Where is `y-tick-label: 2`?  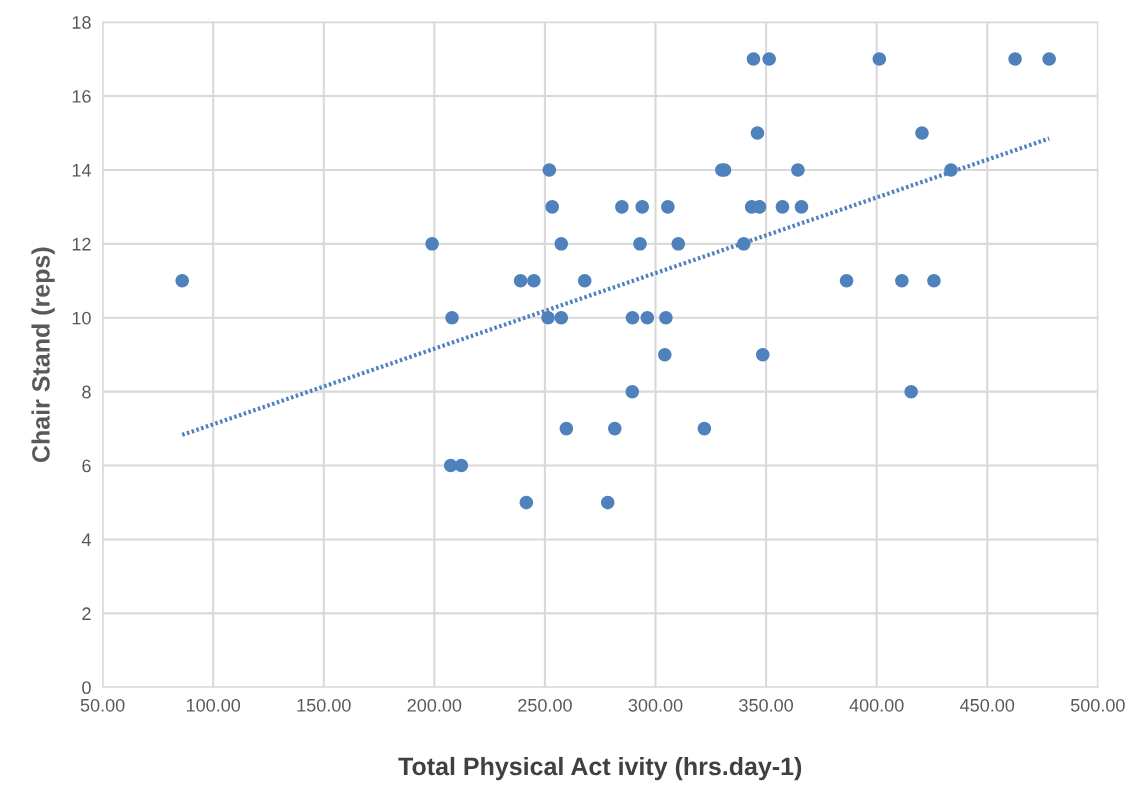
y-tick-label: 2 is located at coordinates (86, 613).